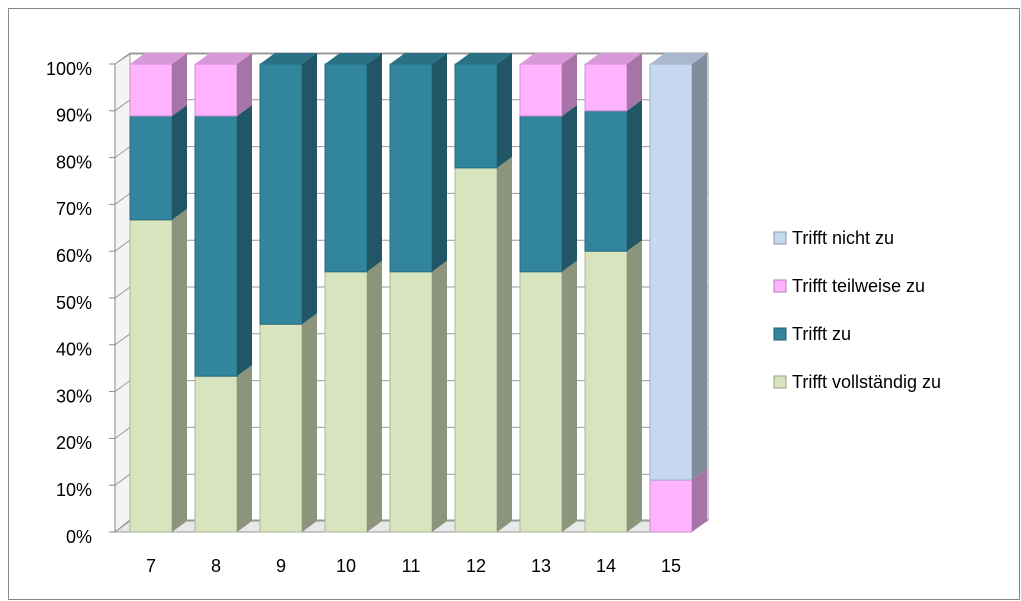  Describe the element at coordinates (74, 490) in the screenshot. I see `y-tick-label: 10%` at that location.